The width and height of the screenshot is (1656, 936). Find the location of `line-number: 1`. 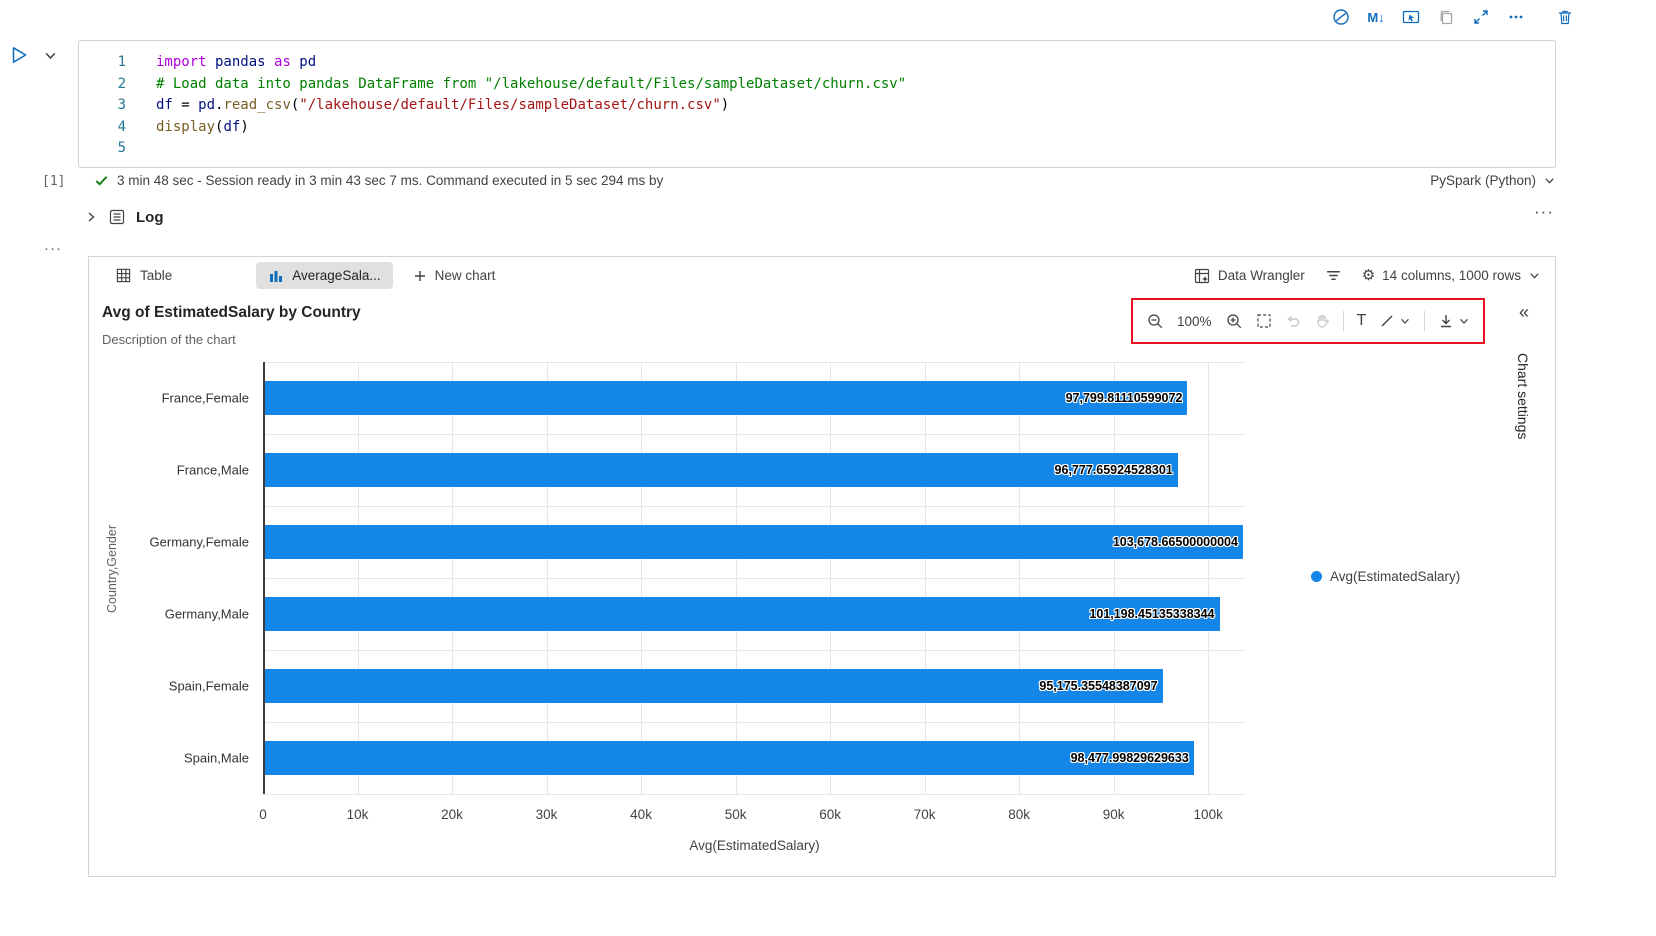

line-number: 1 is located at coordinates (121, 62).